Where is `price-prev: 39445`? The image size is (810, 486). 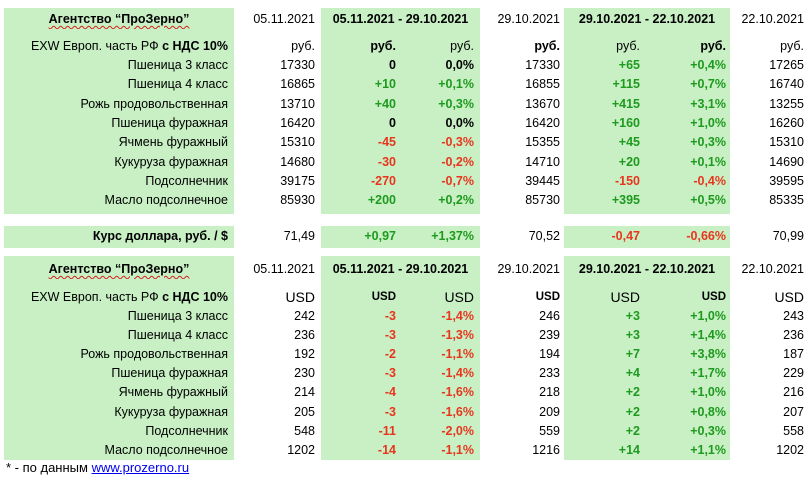
price-prev: 39445 is located at coordinates (542, 180).